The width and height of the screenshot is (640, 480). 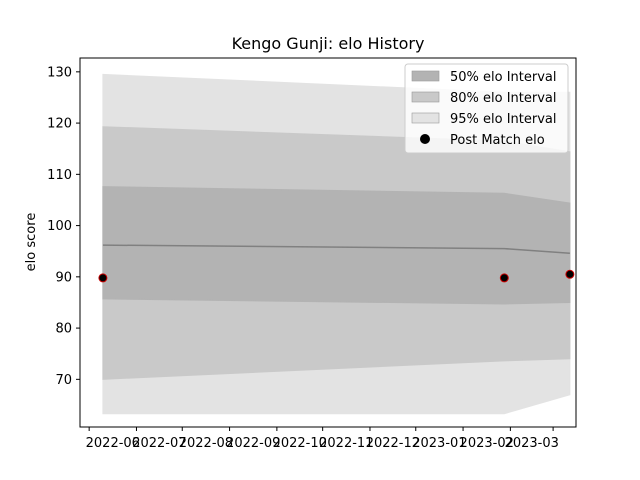 I want to click on x-tick-label: 2022-07, so click(x=159, y=443).